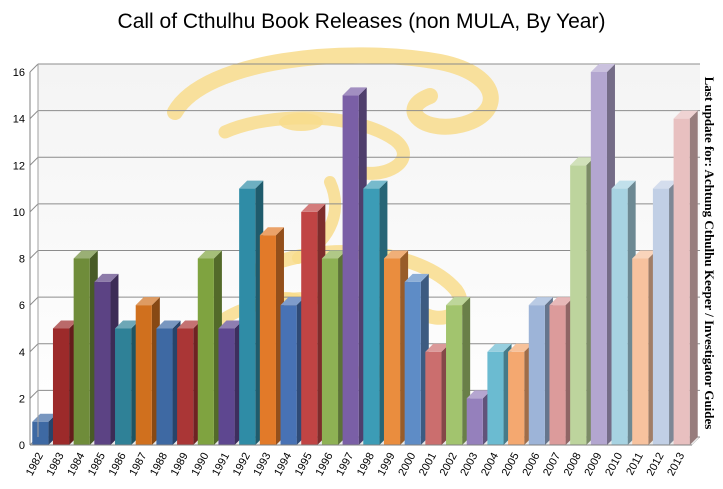 The image size is (723, 489). What do you see at coordinates (180, 464) in the screenshot?
I see `x-tick-label: 1989` at bounding box center [180, 464].